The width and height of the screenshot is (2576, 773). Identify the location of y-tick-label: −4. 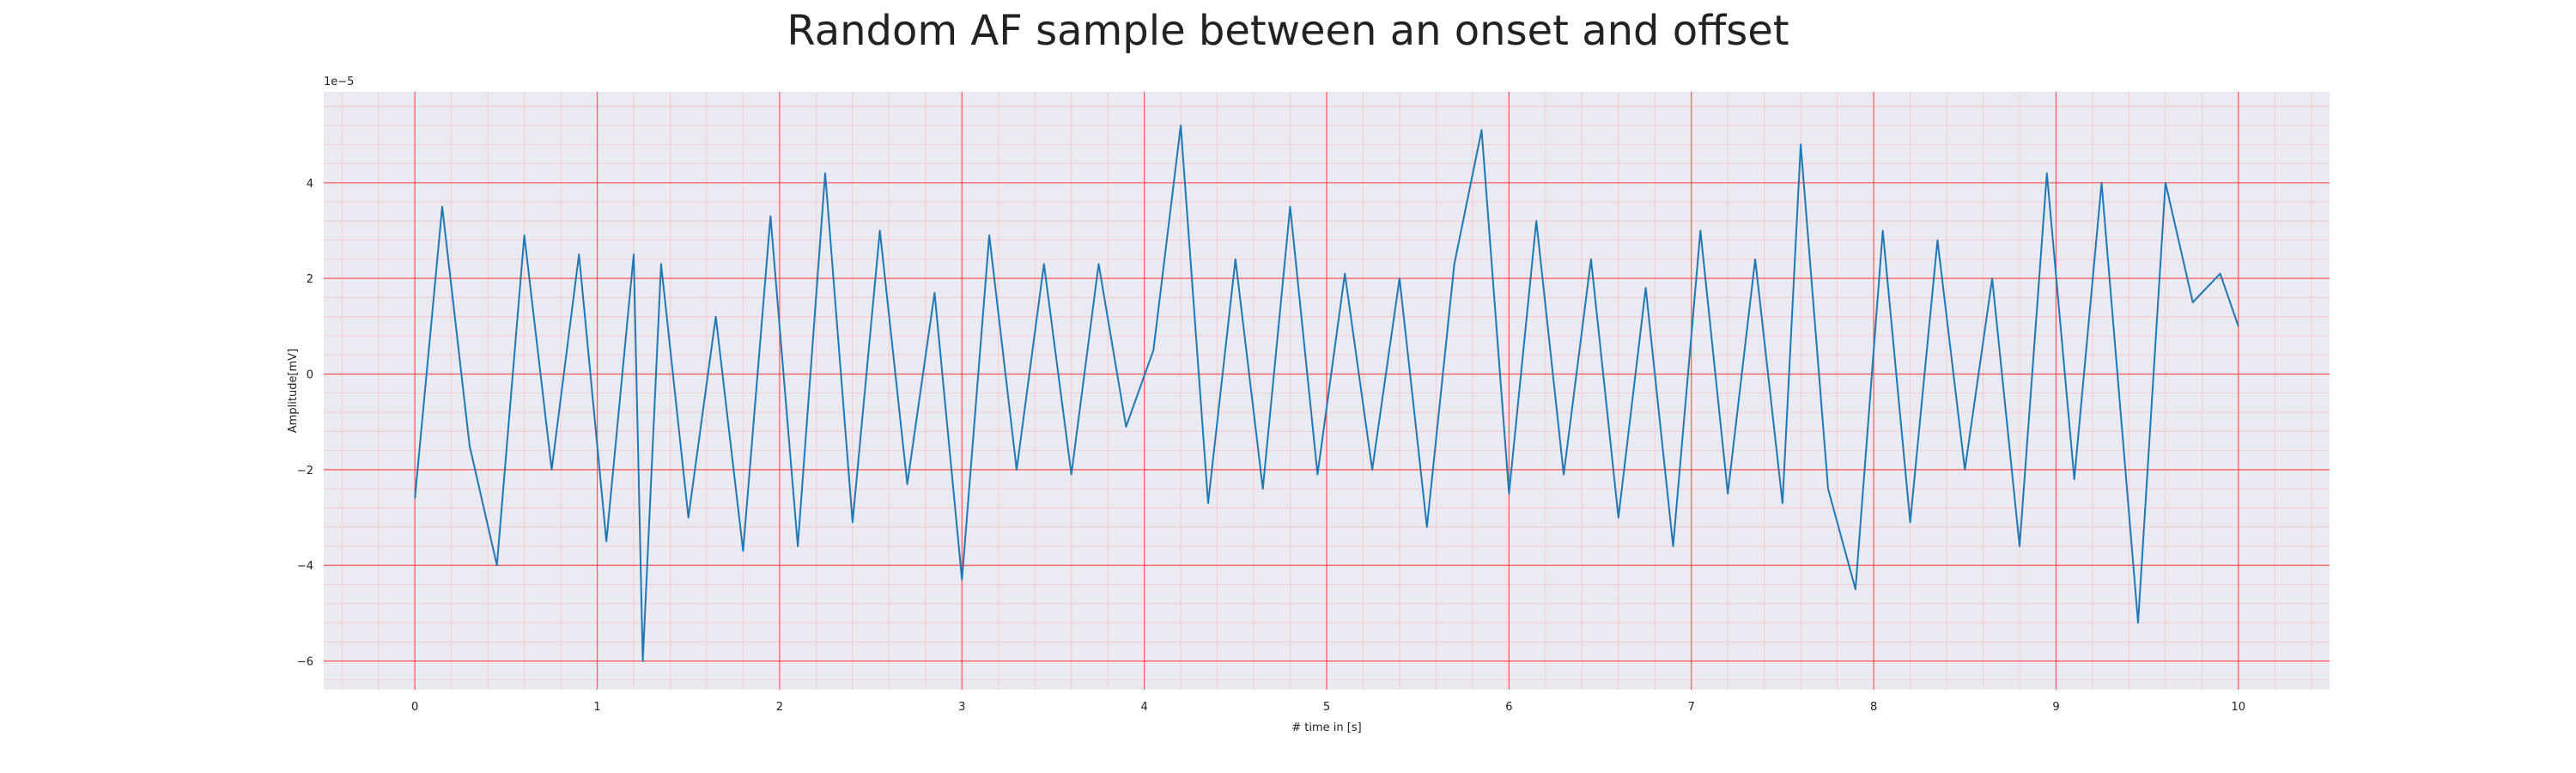
(305, 566).